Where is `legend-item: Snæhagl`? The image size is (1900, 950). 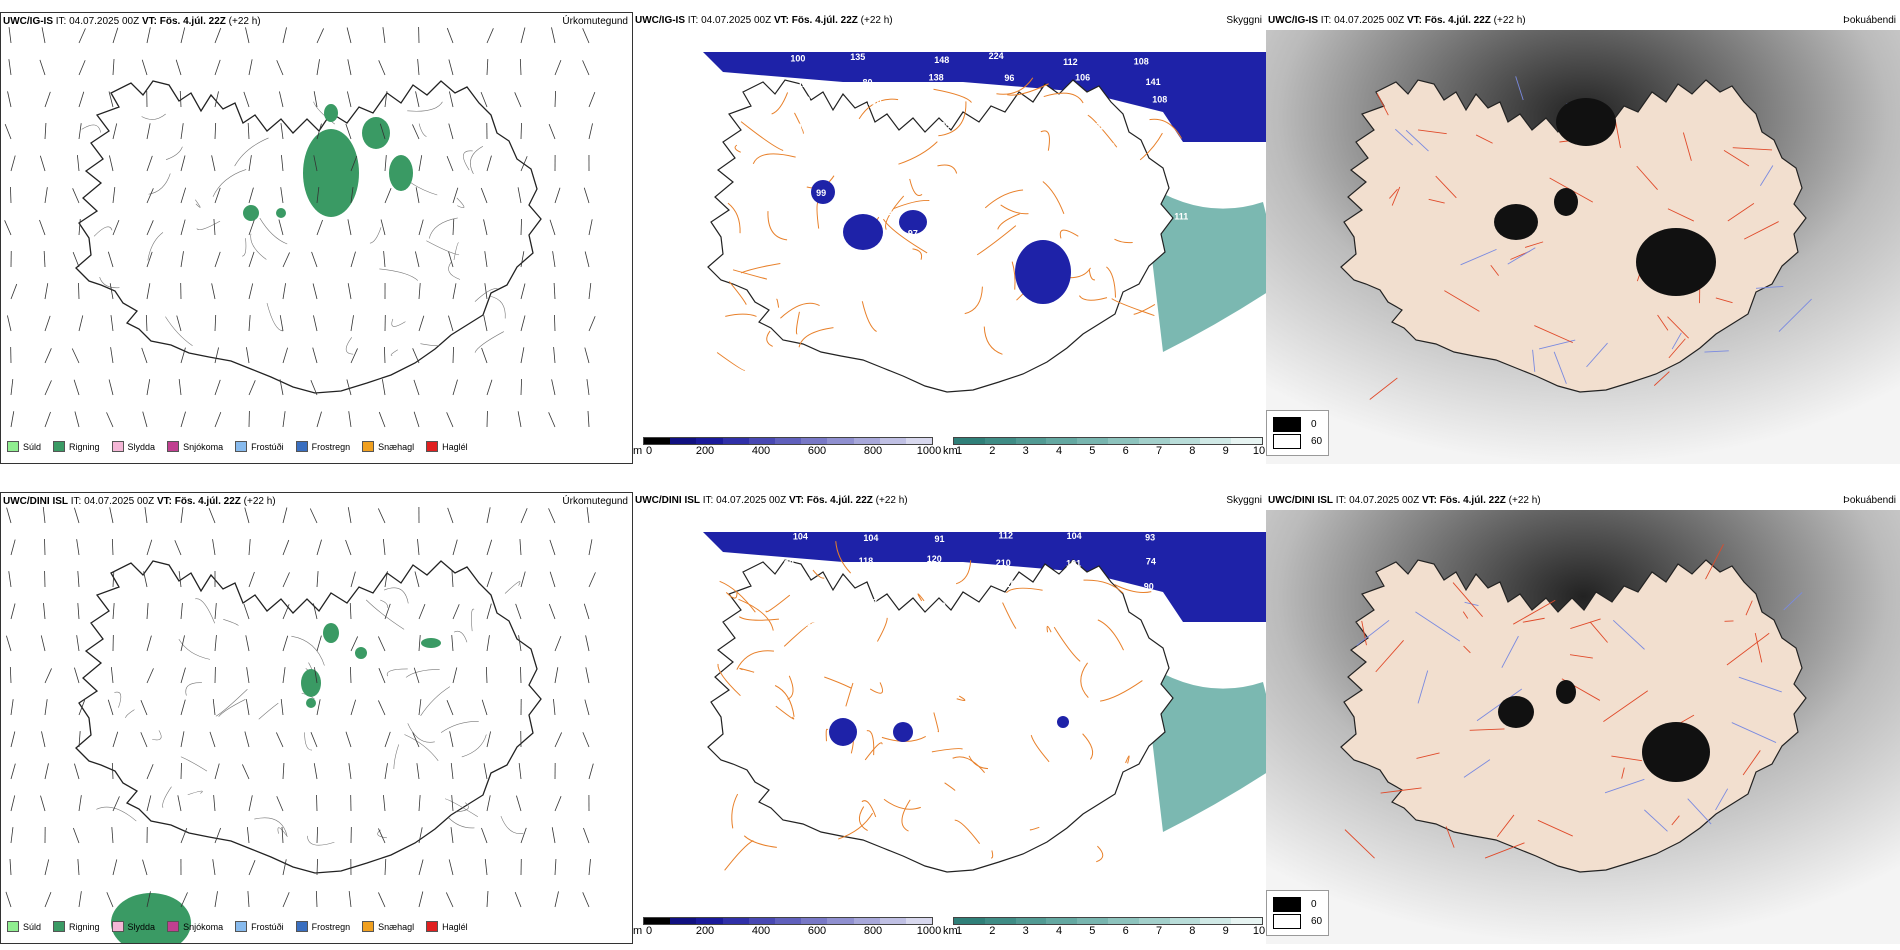 legend-item: Snæhagl is located at coordinates (388, 446).